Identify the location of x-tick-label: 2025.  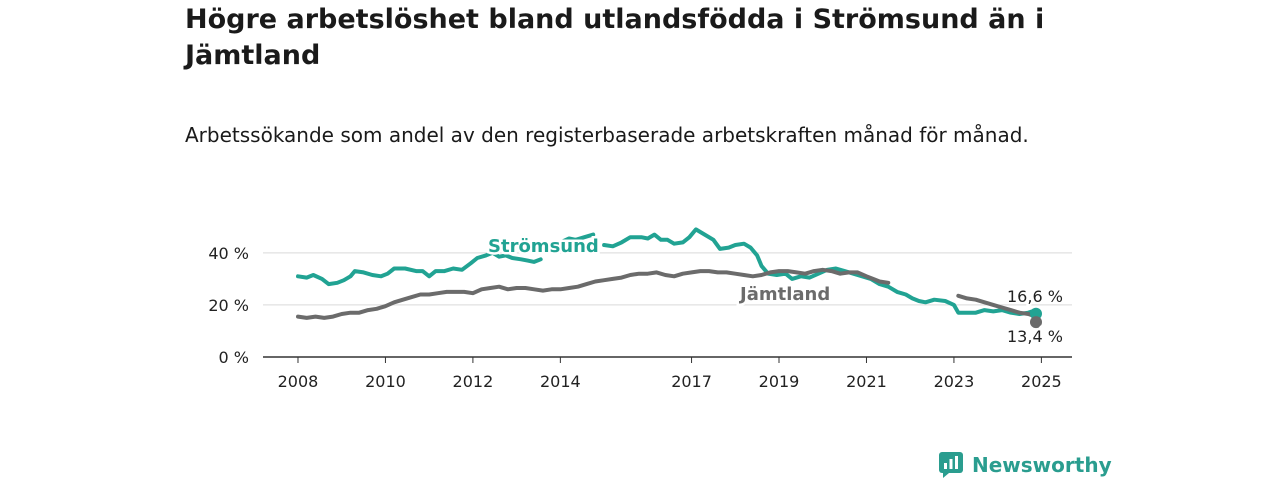
(1041, 381).